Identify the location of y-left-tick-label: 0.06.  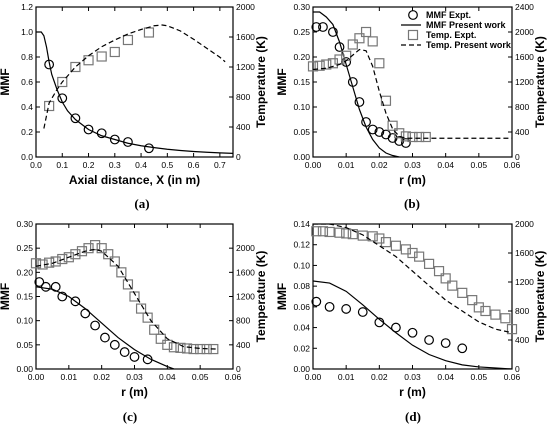
(301, 307).